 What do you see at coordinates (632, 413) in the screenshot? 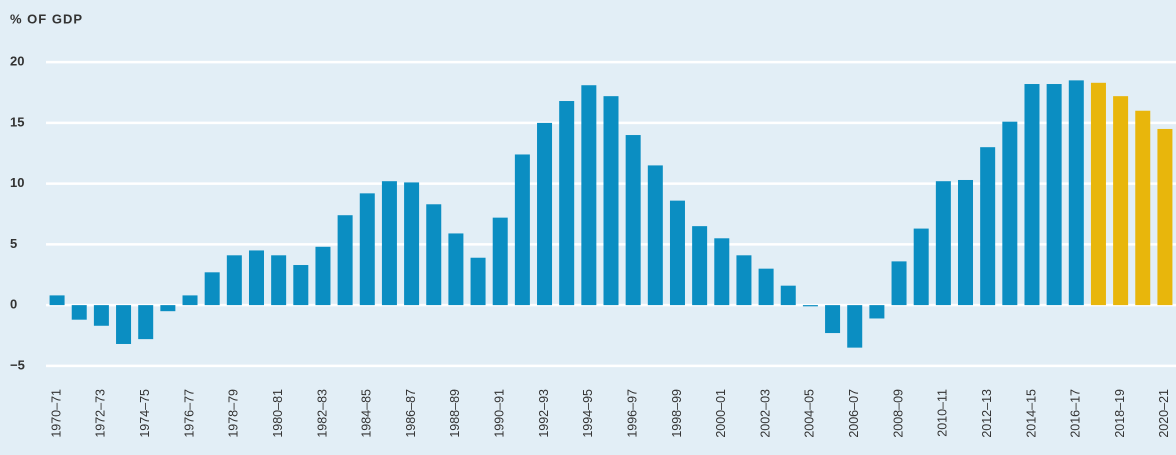
I see `x-tick-label: 1996–97` at bounding box center [632, 413].